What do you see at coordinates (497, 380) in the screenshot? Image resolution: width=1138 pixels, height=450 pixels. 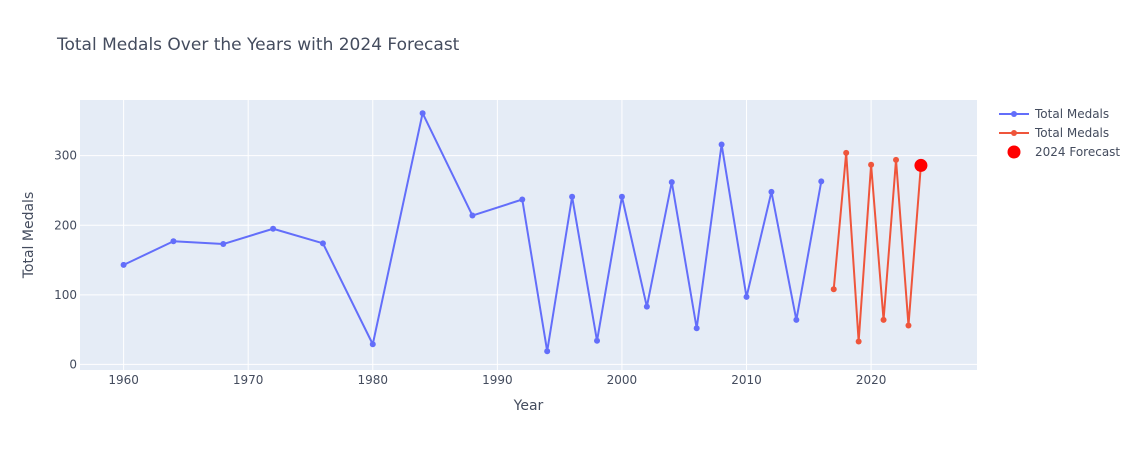 I see `x-tick-label: 1990` at bounding box center [497, 380].